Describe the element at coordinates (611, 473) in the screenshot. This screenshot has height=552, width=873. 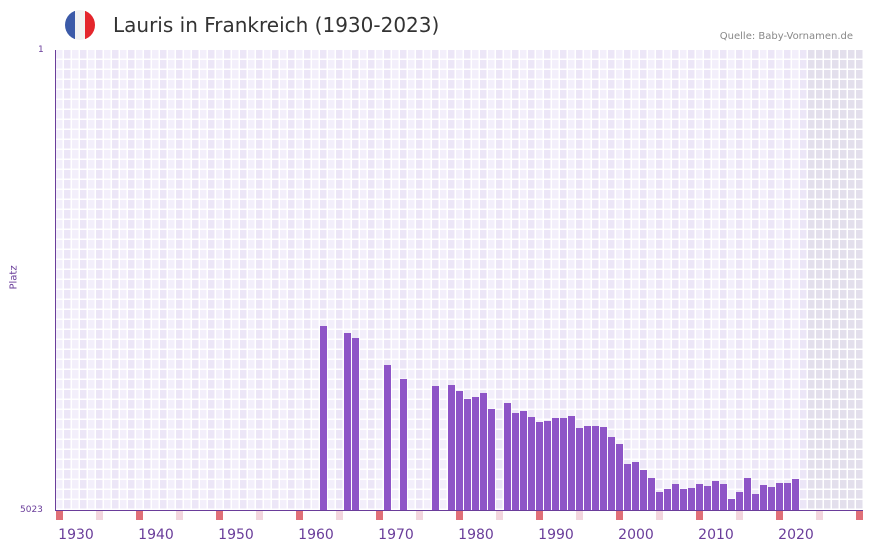
I see `bar-1997` at that location.